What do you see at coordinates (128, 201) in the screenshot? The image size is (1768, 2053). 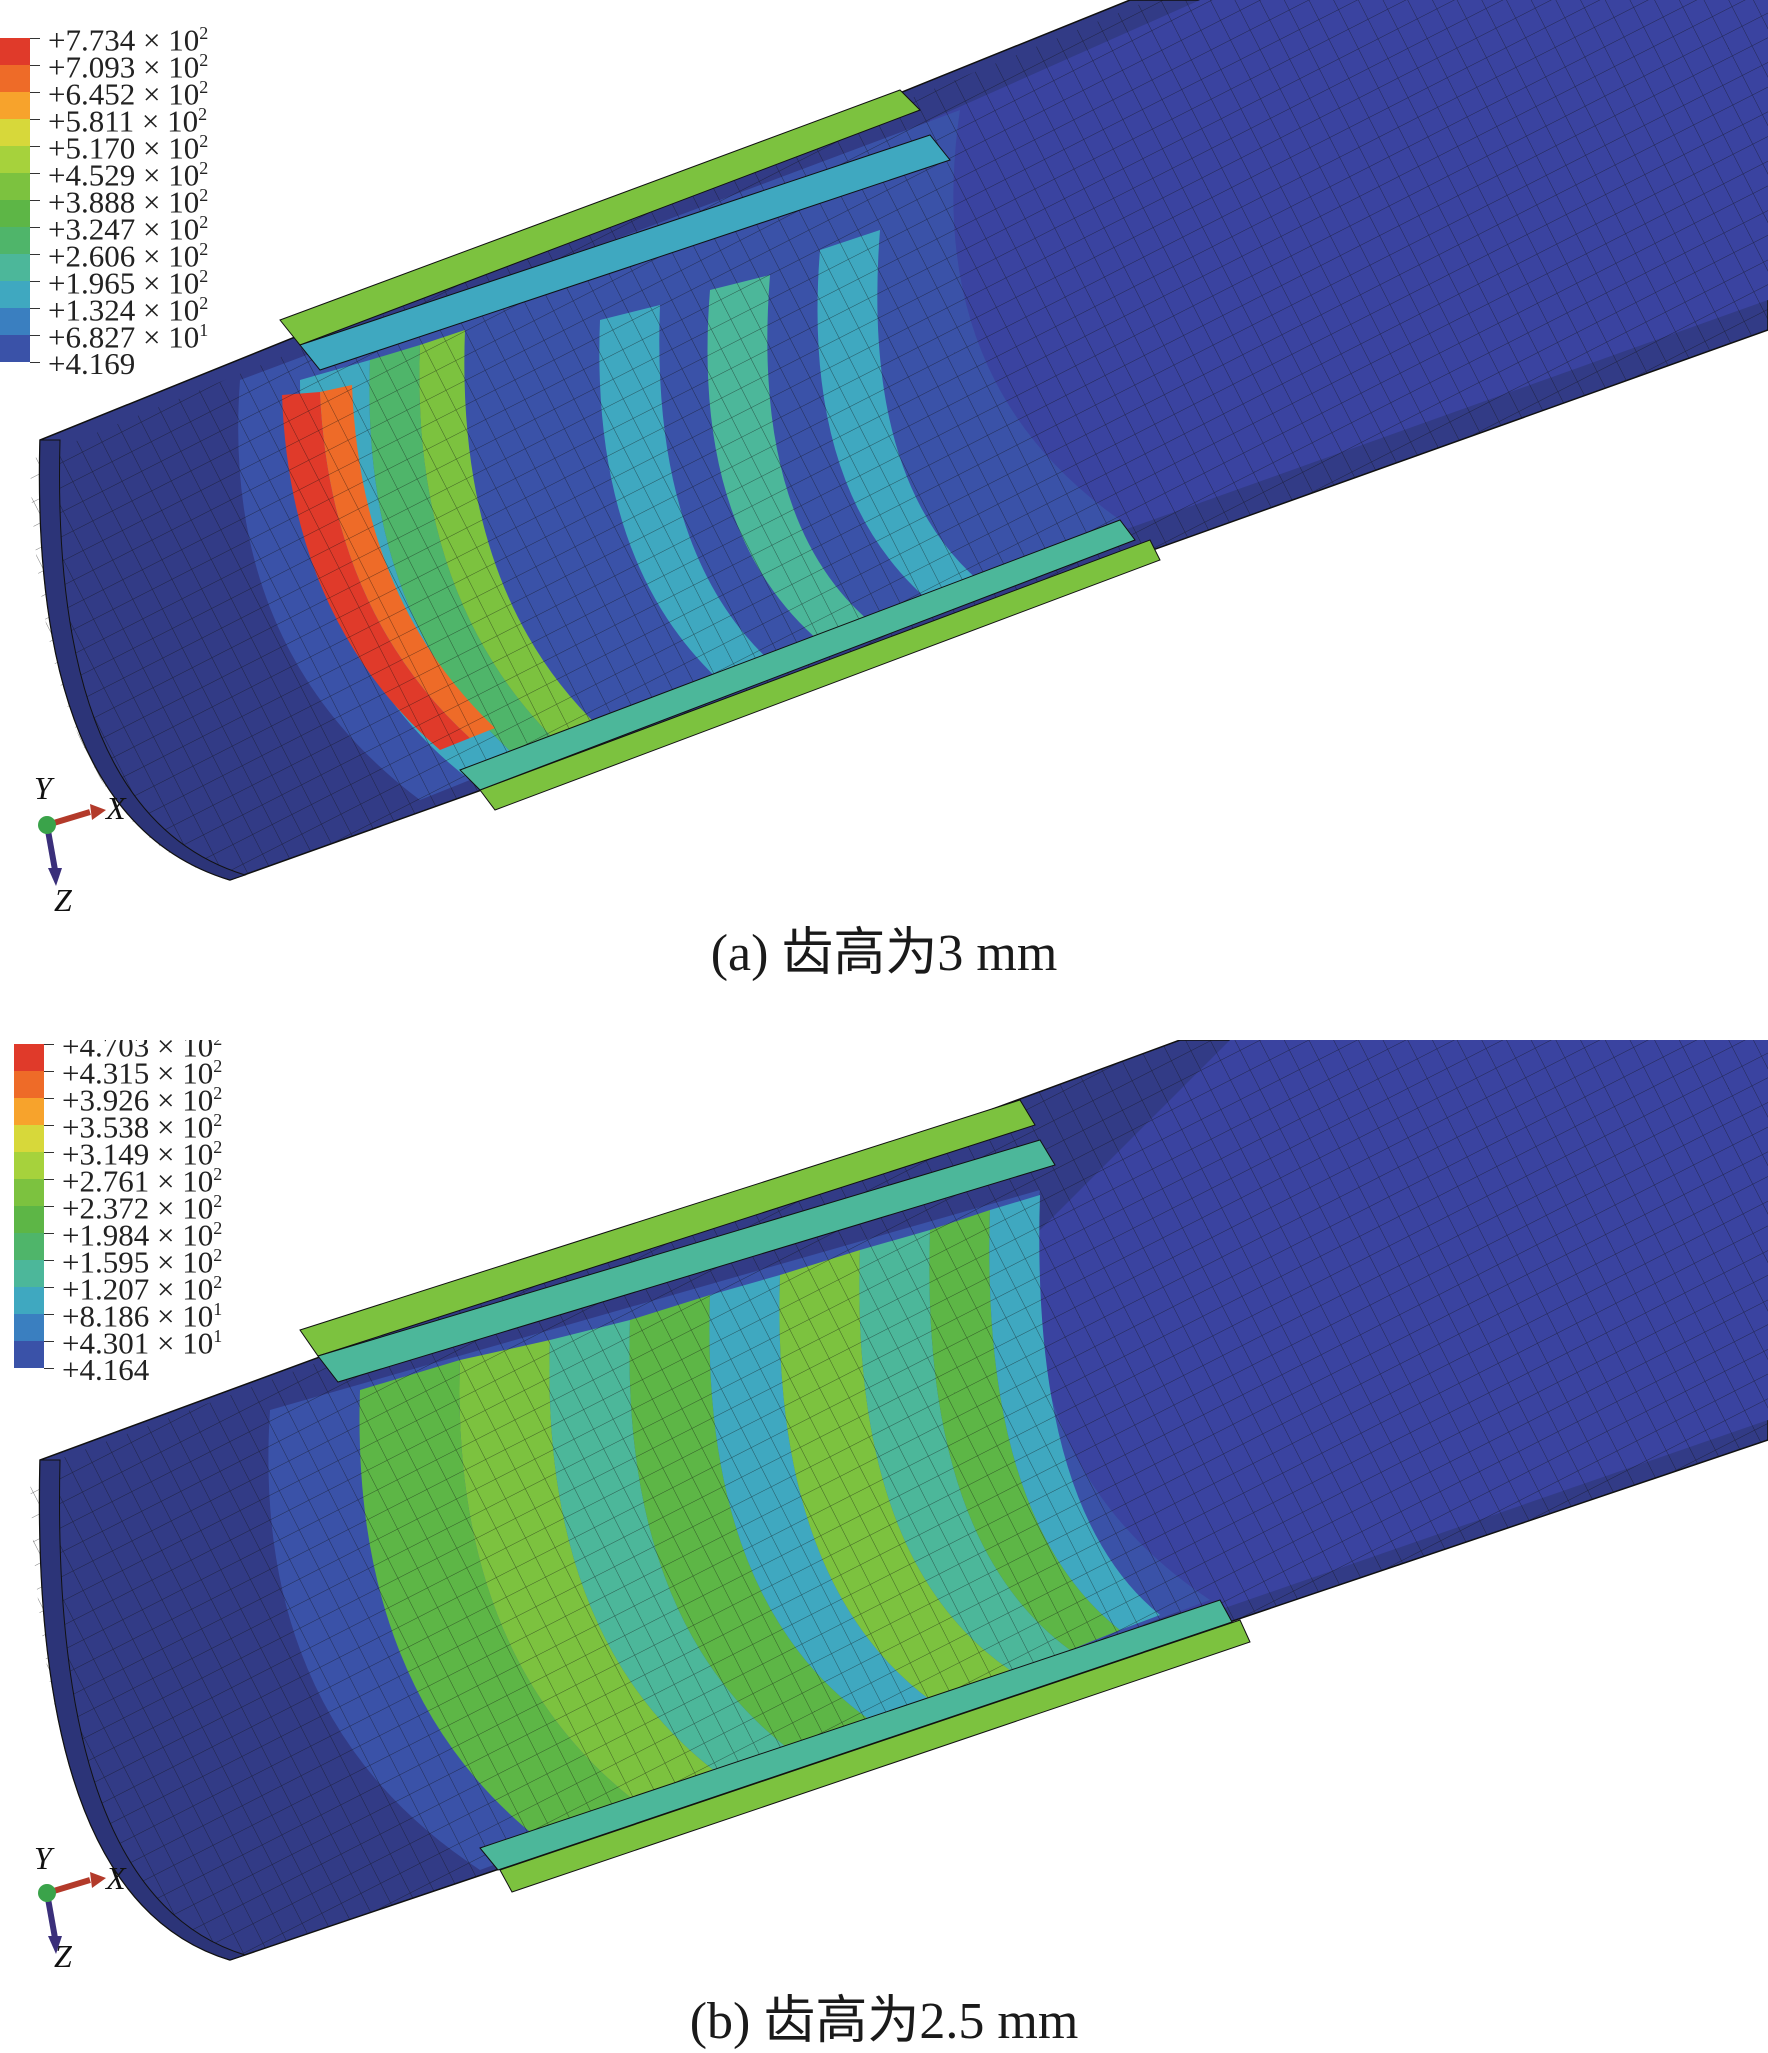 I see `legend-label: +3.888 × 102` at bounding box center [128, 201].